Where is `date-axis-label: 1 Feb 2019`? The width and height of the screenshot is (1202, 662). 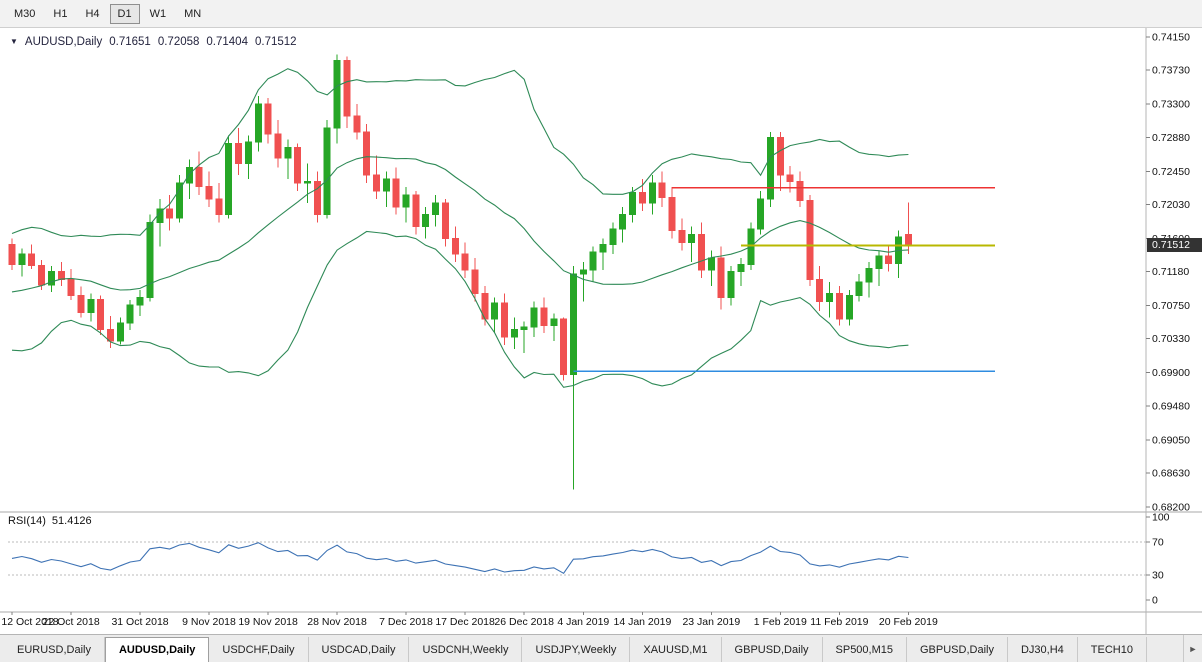 date-axis-label: 1 Feb 2019 is located at coordinates (780, 622).